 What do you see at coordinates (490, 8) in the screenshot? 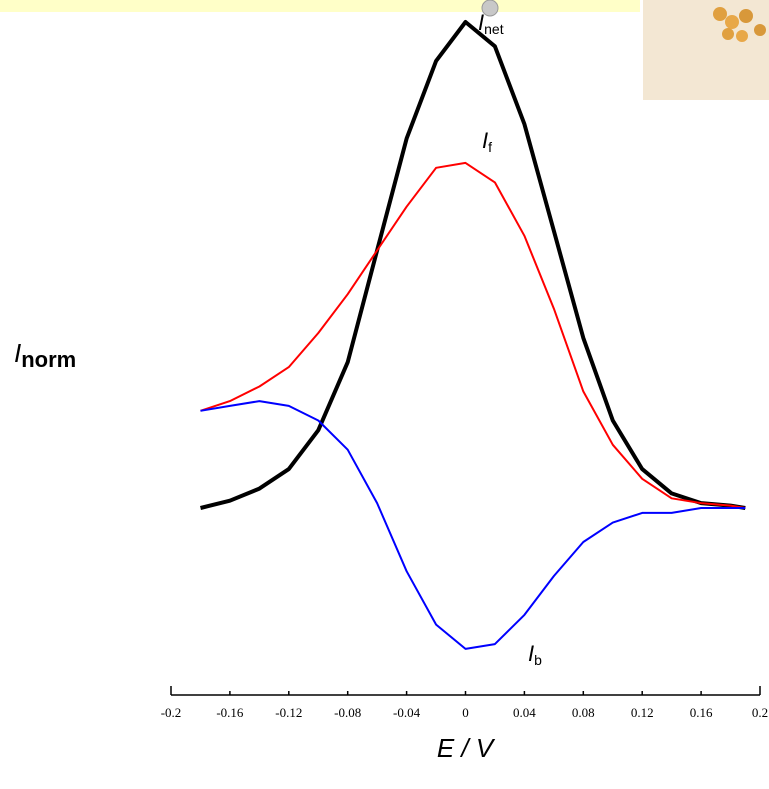
I see `ball` at bounding box center [490, 8].